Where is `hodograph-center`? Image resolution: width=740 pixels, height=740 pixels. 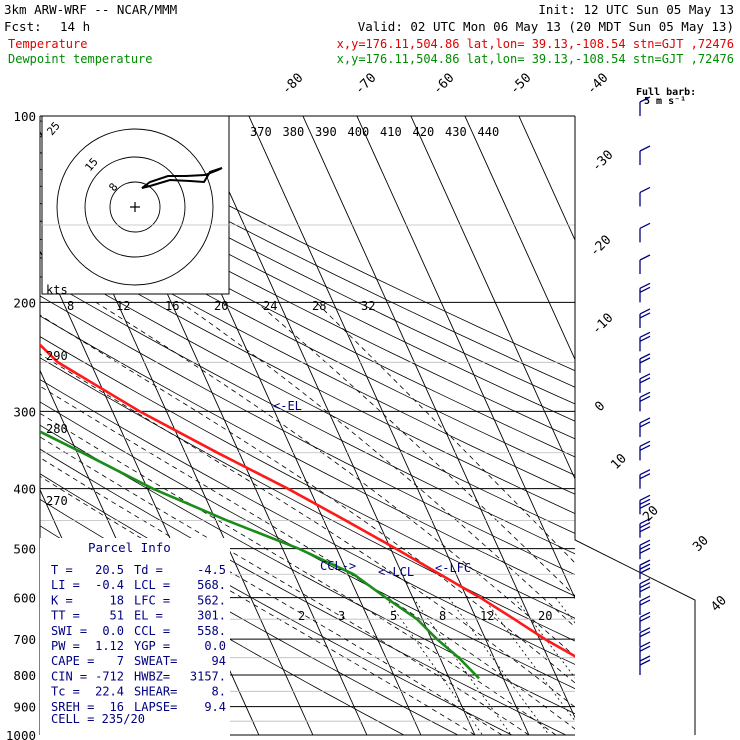
hodograph-center is located at coordinates (135, 207).